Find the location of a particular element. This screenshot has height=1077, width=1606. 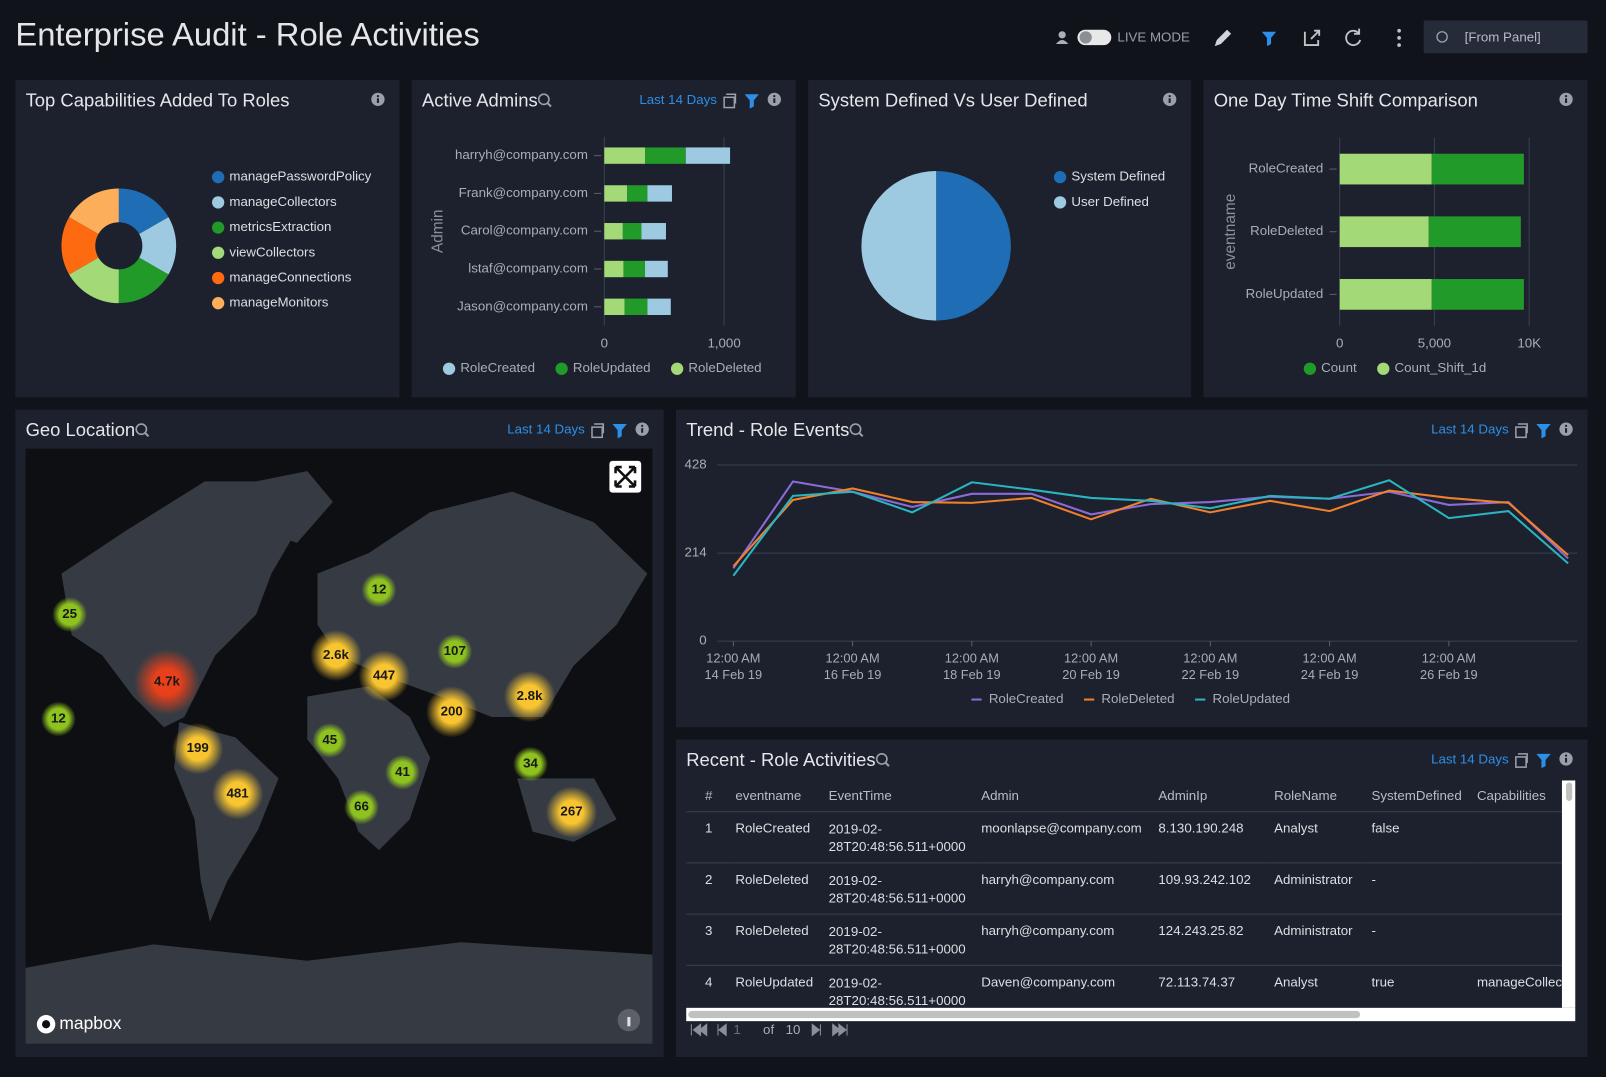

legend-label: manageCollectors is located at coordinates (283, 201).